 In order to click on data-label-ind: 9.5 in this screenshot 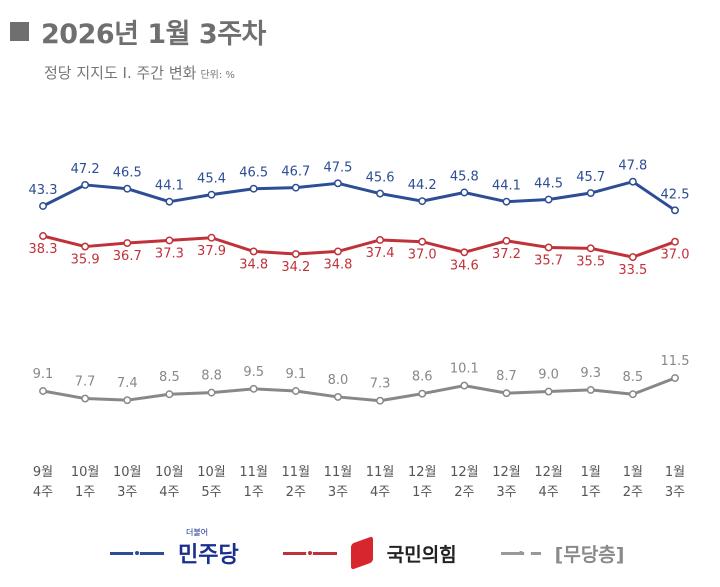, I will do `click(253, 372)`.